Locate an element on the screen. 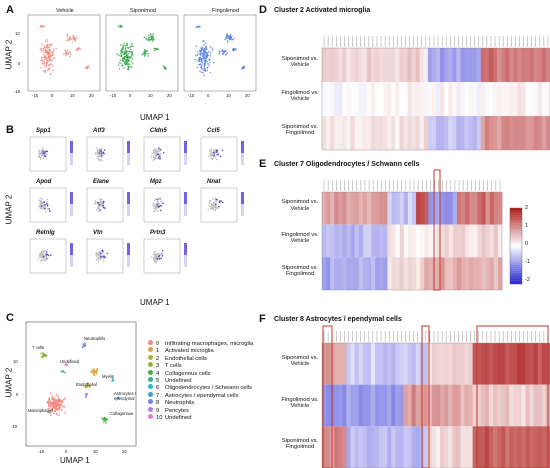  panel-c-xtick-minus10: -10 is located at coordinates (41, 451).